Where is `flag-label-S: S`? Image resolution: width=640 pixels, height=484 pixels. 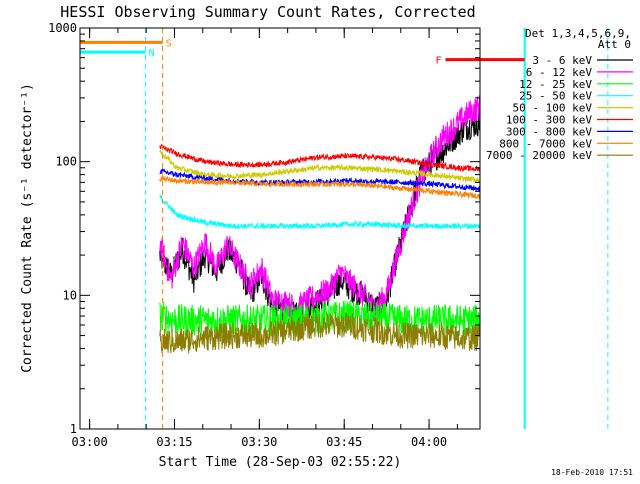
flag-label-S: S is located at coordinates (169, 43).